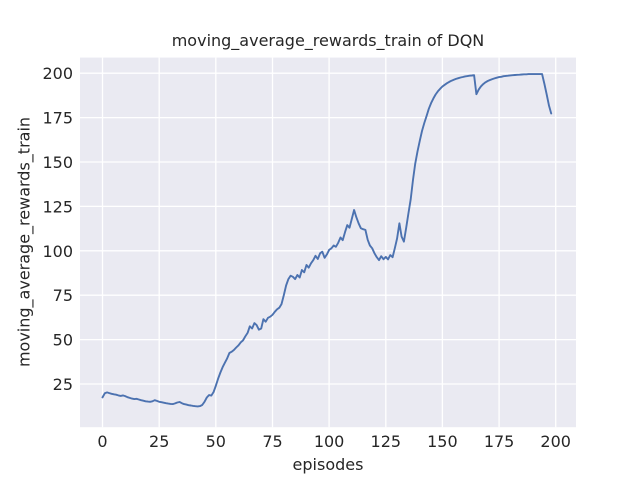  I want to click on x-tick-label: 150, so click(442, 441).